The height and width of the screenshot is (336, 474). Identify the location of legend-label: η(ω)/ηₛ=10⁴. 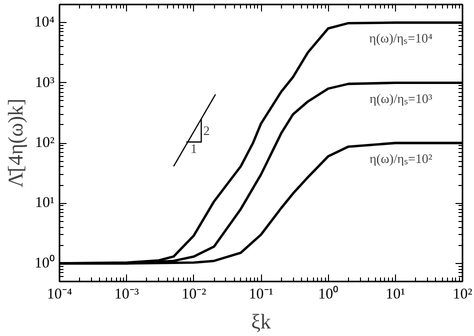
(401, 38).